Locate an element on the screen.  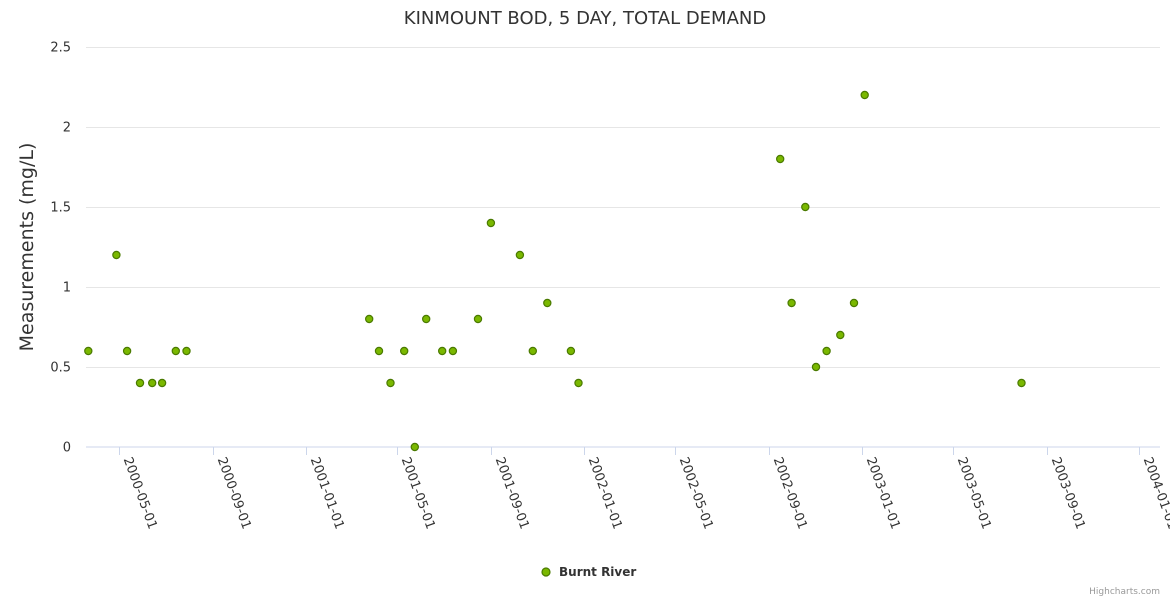
y-tick-label: 2.5 is located at coordinates (60, 48).